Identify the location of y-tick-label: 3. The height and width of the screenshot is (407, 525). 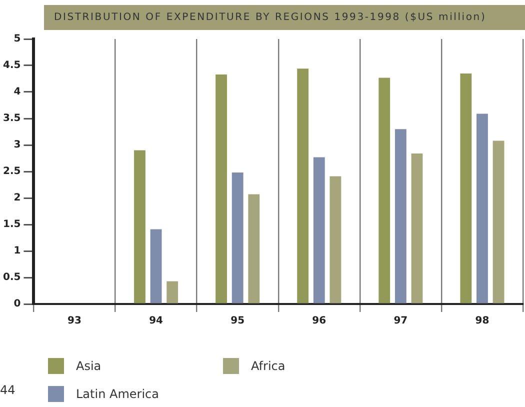
(17, 145).